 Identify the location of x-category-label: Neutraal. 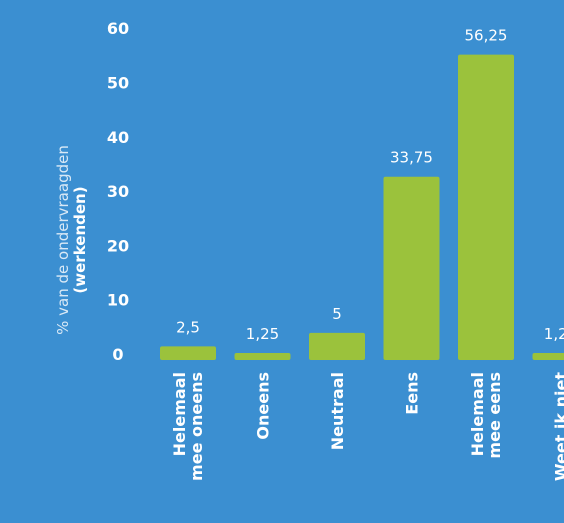
(337, 411).